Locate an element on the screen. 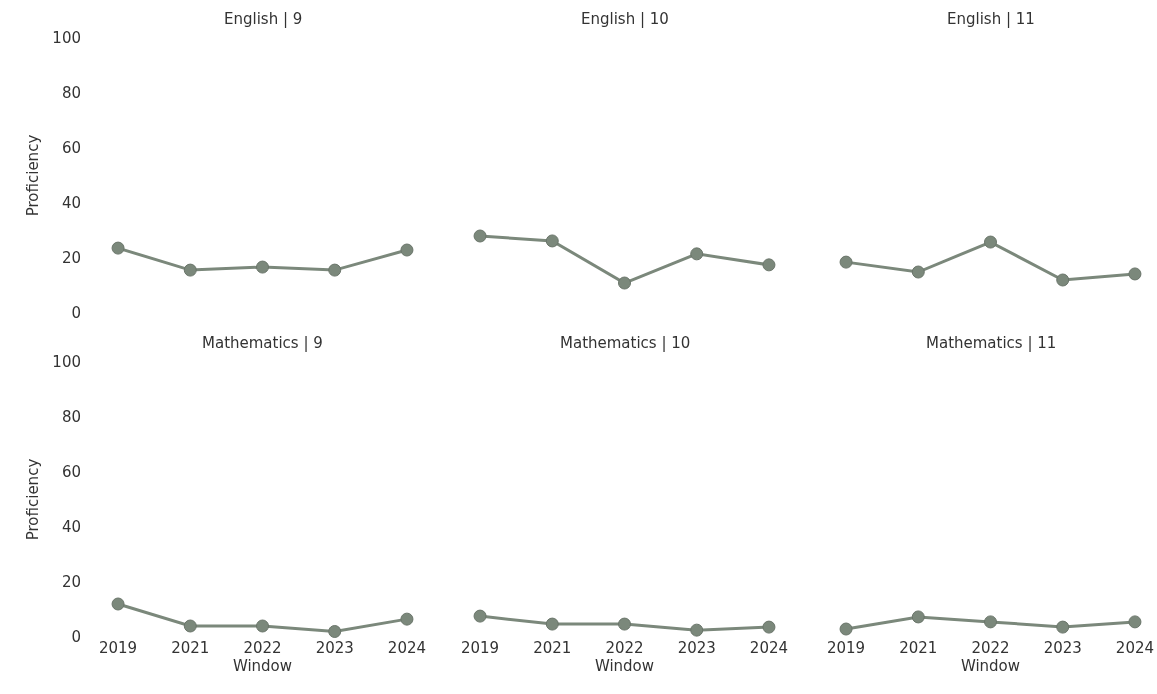 Image resolution: width=1157 pixels, height=694 pixels. chart-title: English | 9 is located at coordinates (263, 19).